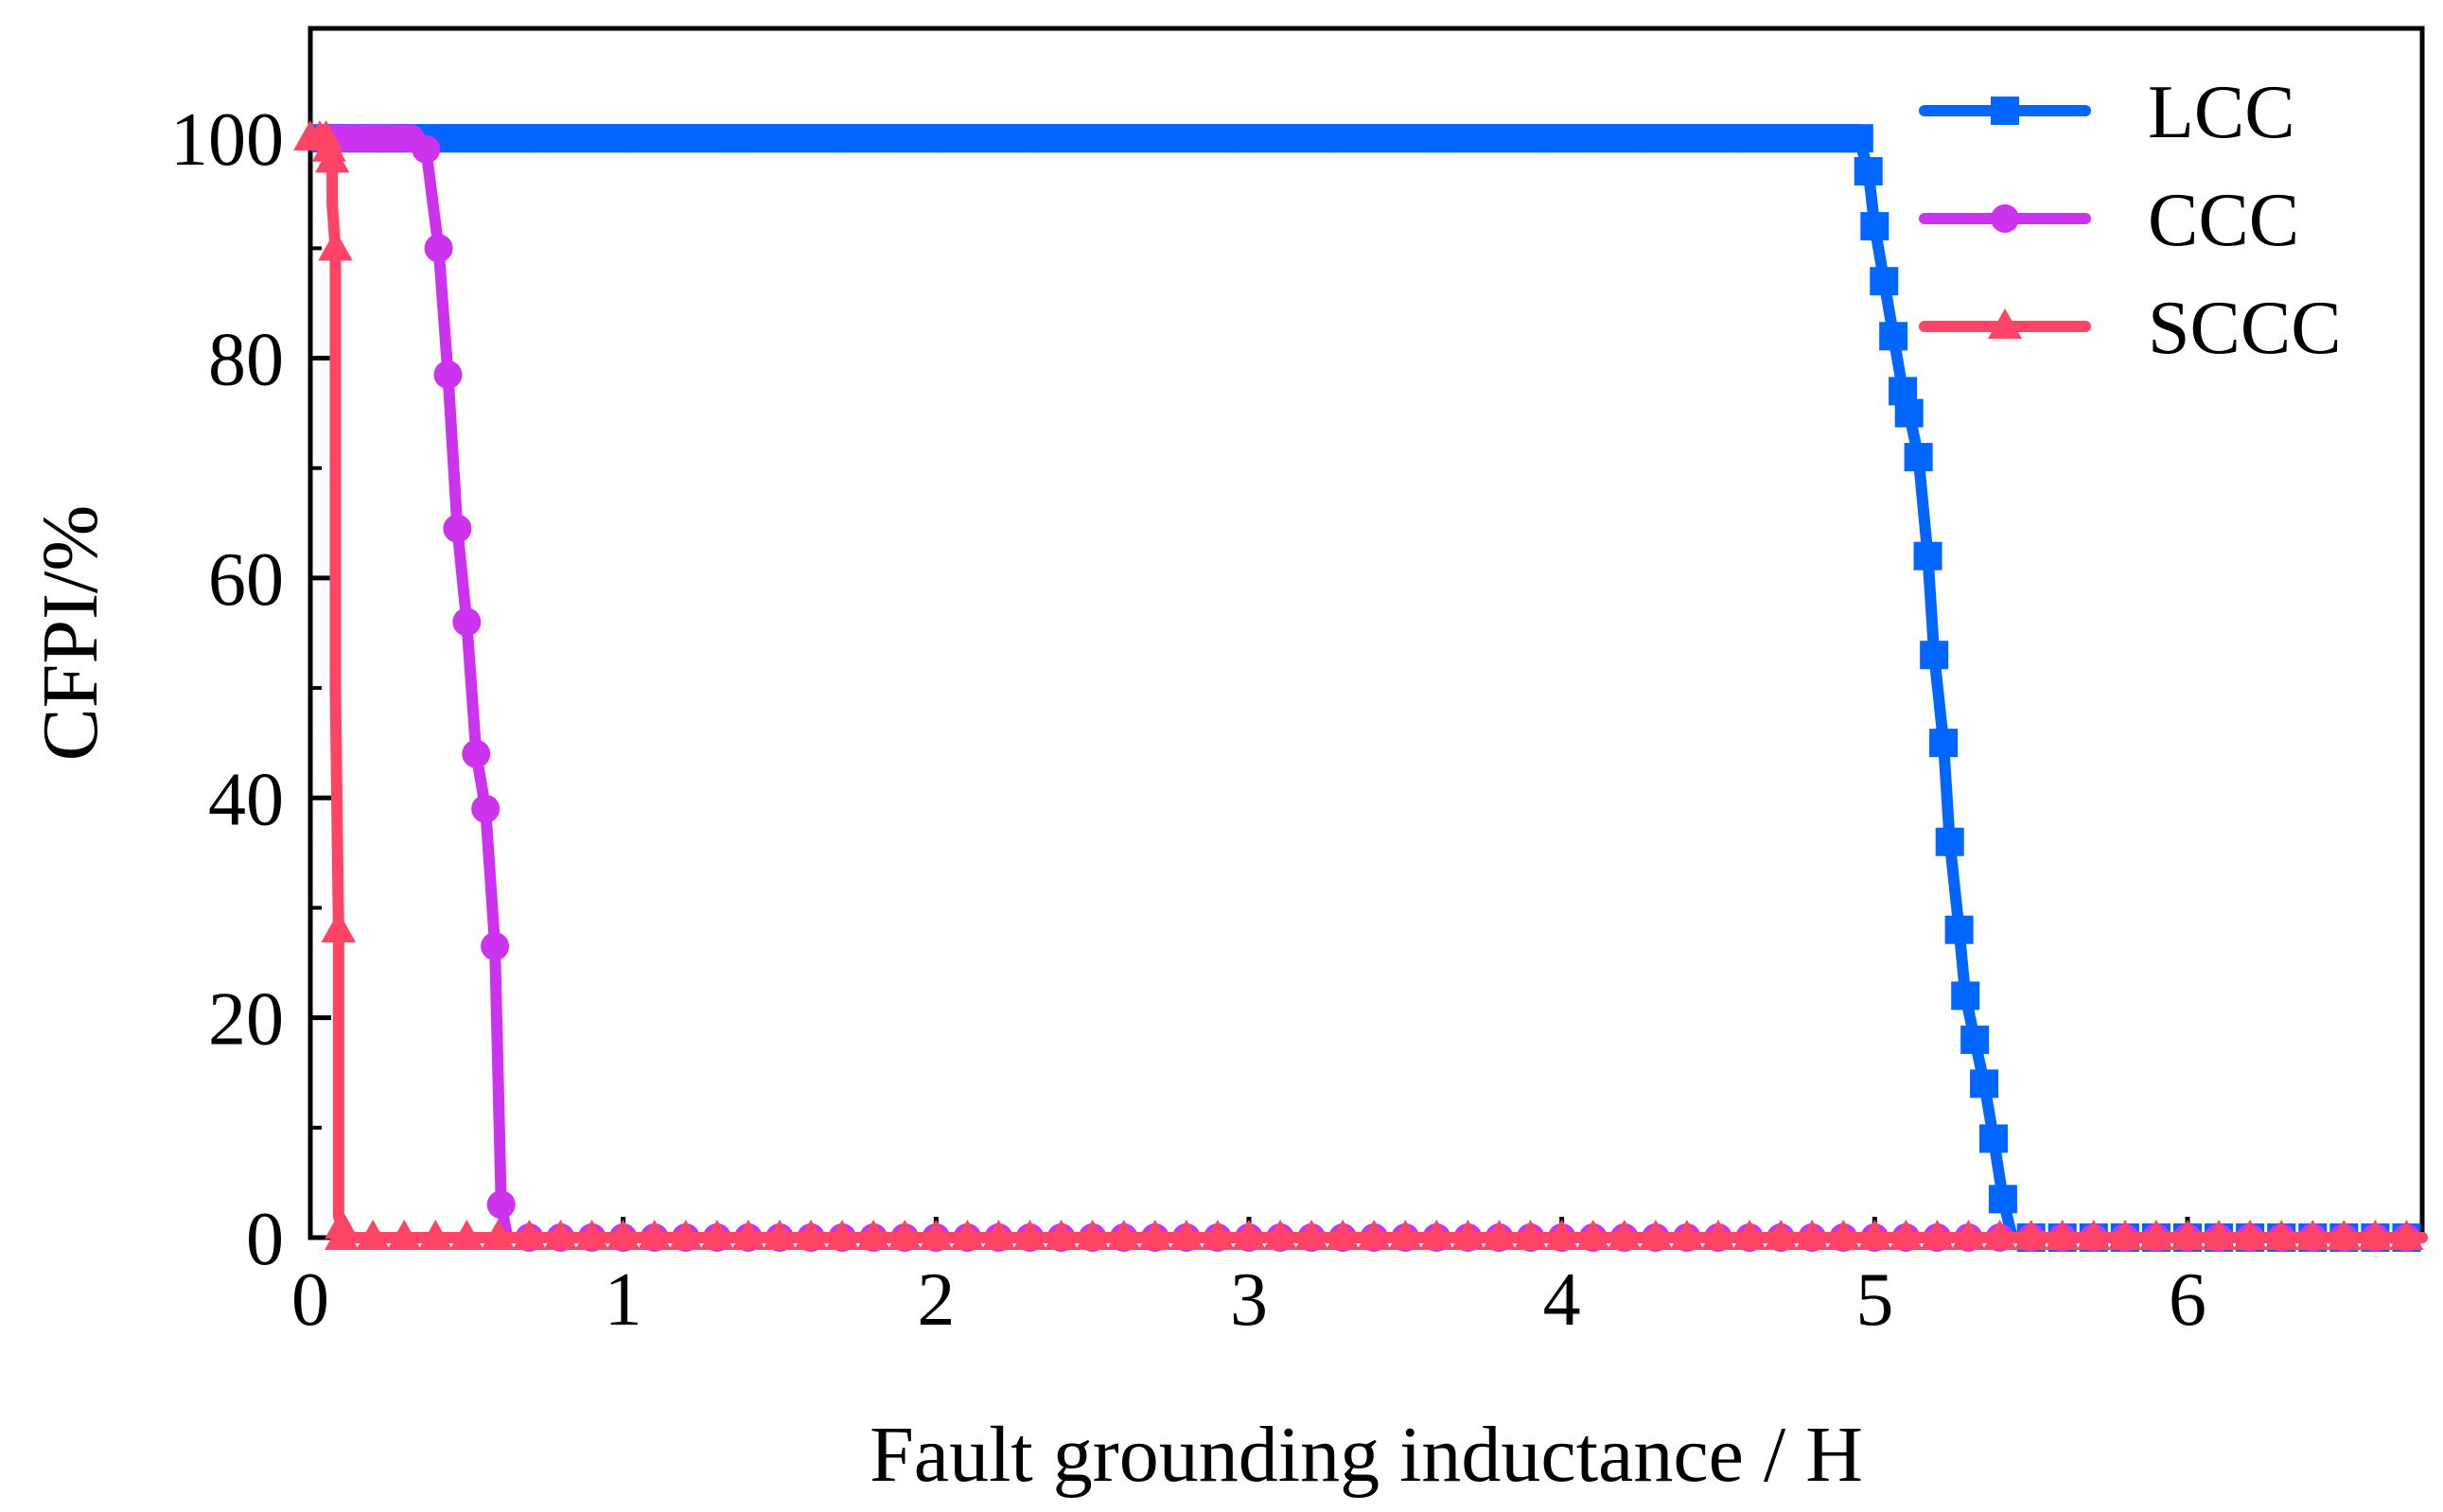 The image size is (2443, 1512). I want to click on legend: LCC CCC SCCC, so click(2131, 220).